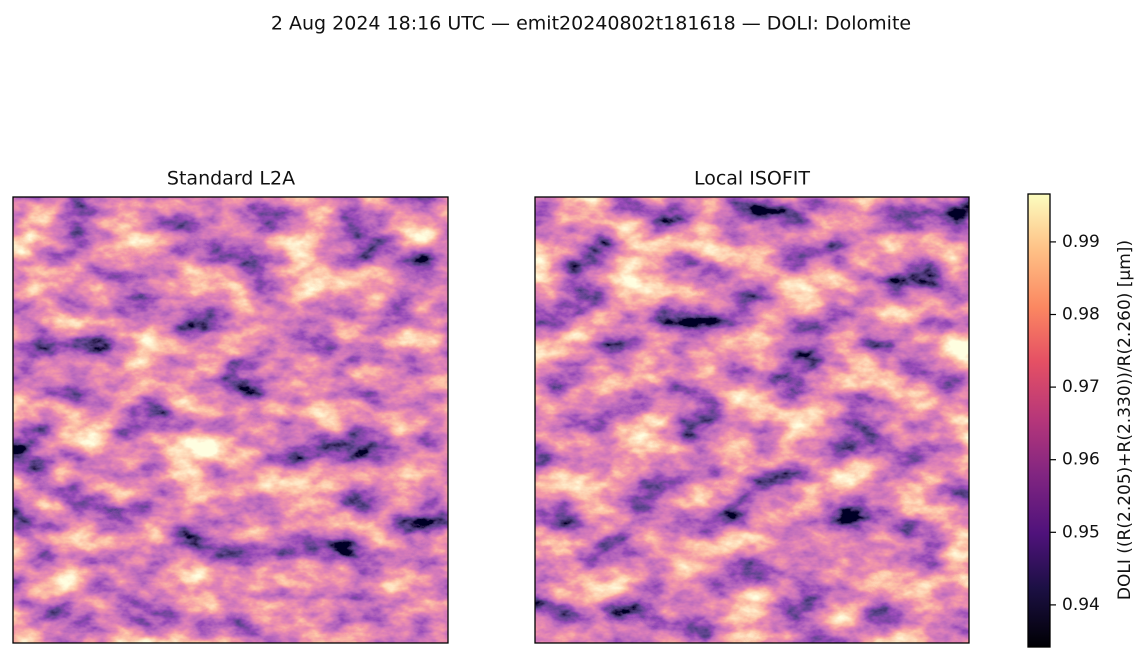 The height and width of the screenshot is (665, 1148). Describe the element at coordinates (1081, 315) in the screenshot. I see `colorbar-tick-label: 0.98` at that location.